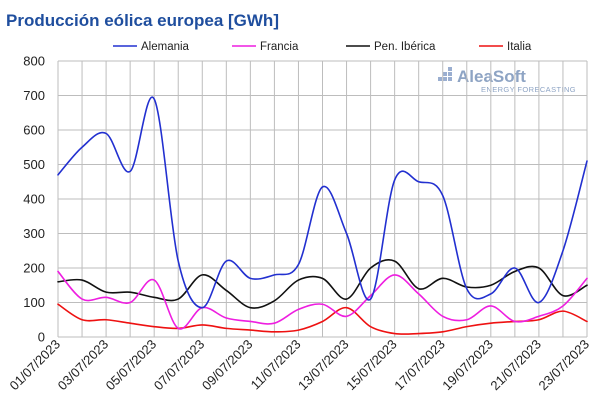 The width and height of the screenshot is (600, 418). What do you see at coordinates (34, 164) in the screenshot?
I see `y-tick-label: 500` at bounding box center [34, 164].